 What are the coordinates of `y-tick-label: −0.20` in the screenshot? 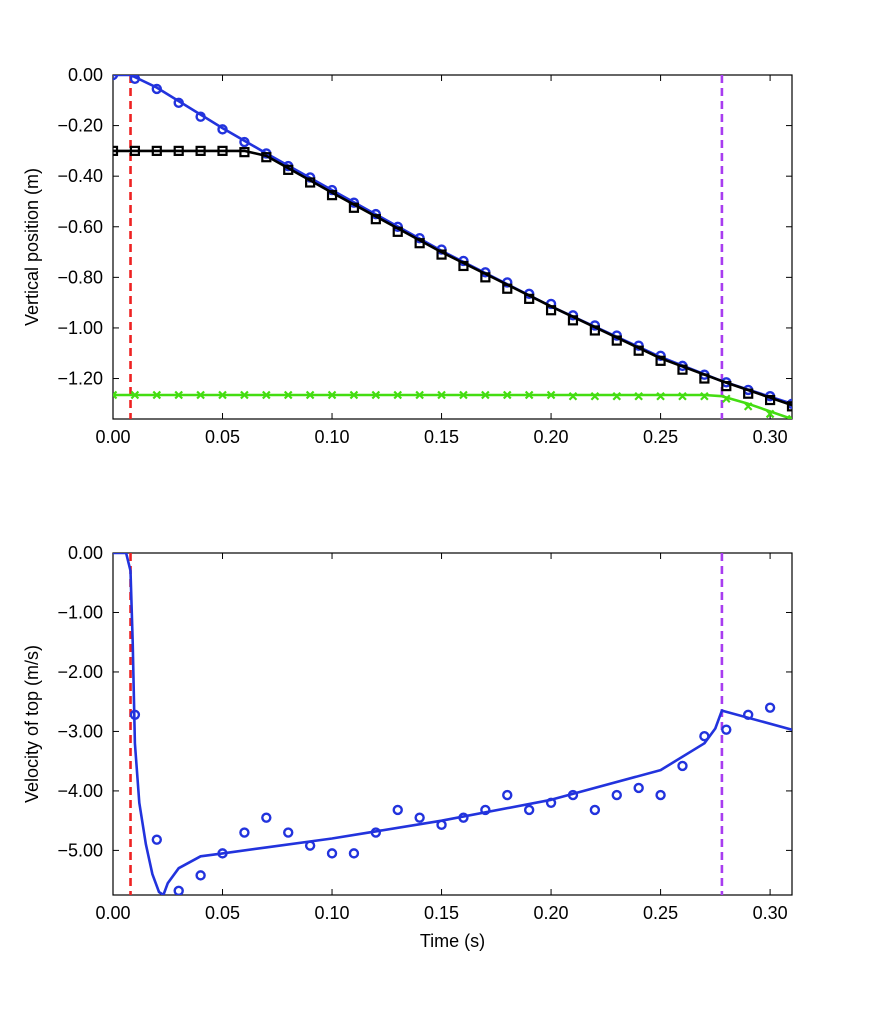 It's located at (80, 126).